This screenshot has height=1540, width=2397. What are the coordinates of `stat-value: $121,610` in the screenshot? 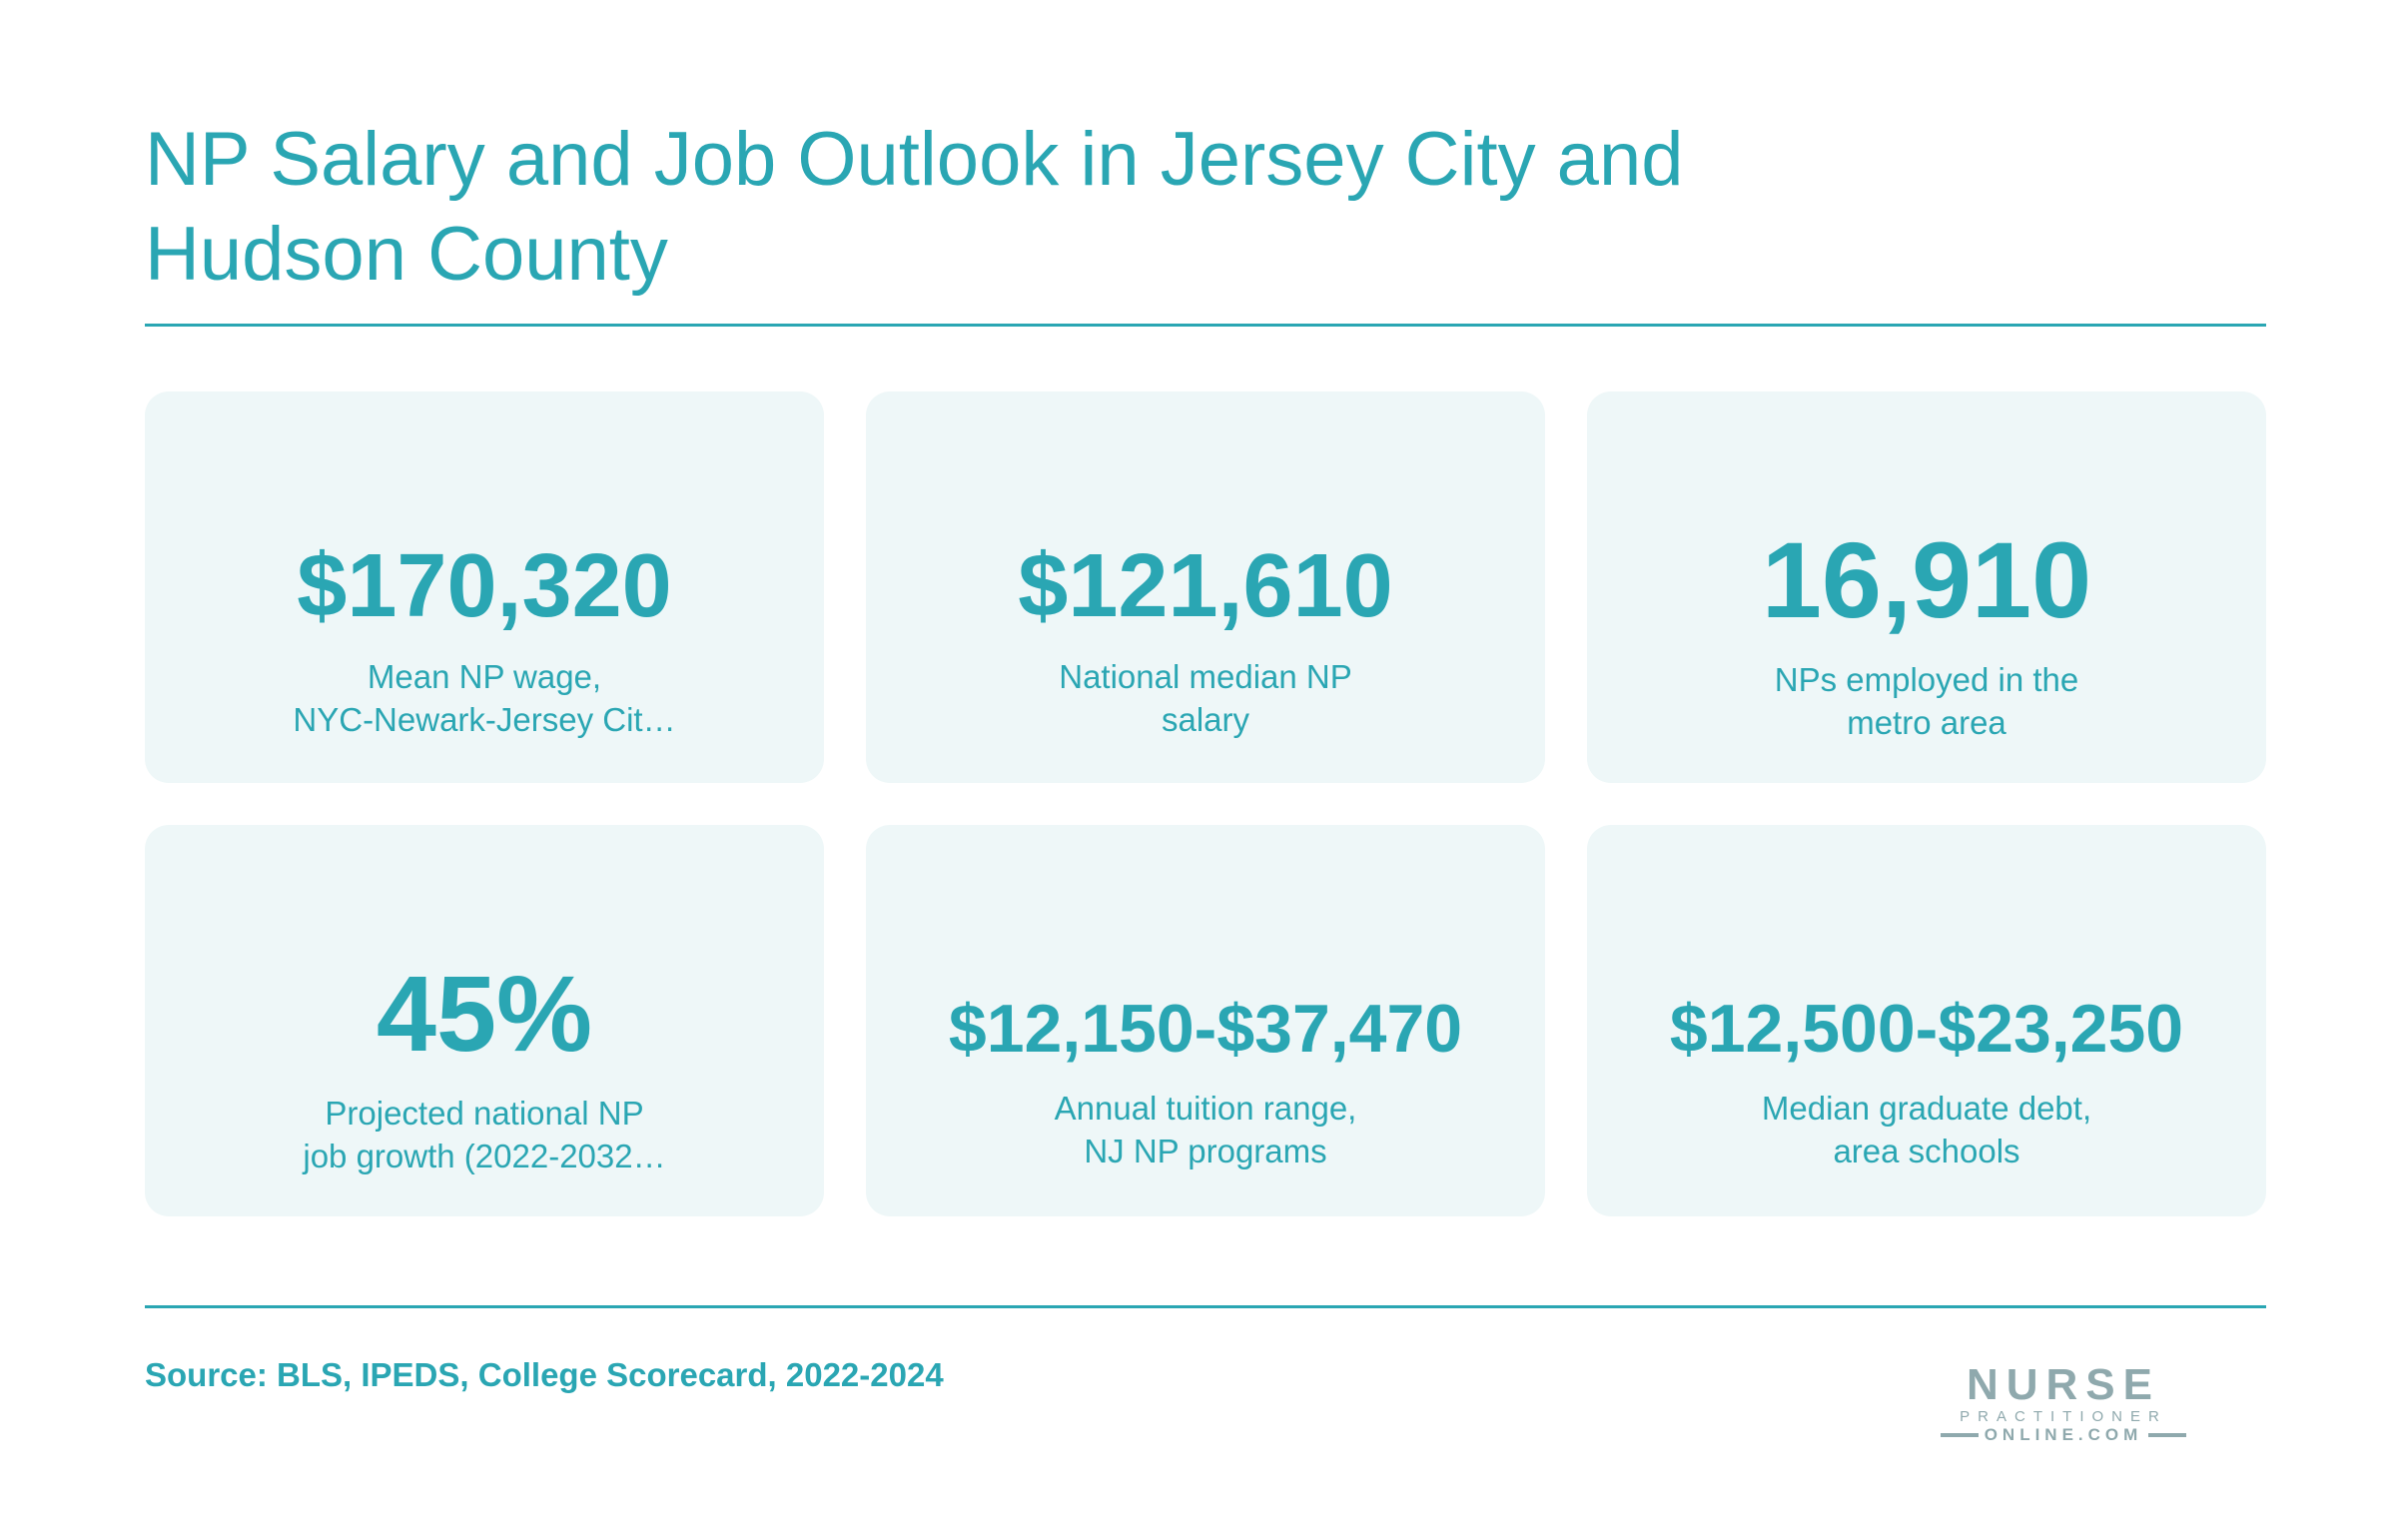 It's located at (1205, 586).